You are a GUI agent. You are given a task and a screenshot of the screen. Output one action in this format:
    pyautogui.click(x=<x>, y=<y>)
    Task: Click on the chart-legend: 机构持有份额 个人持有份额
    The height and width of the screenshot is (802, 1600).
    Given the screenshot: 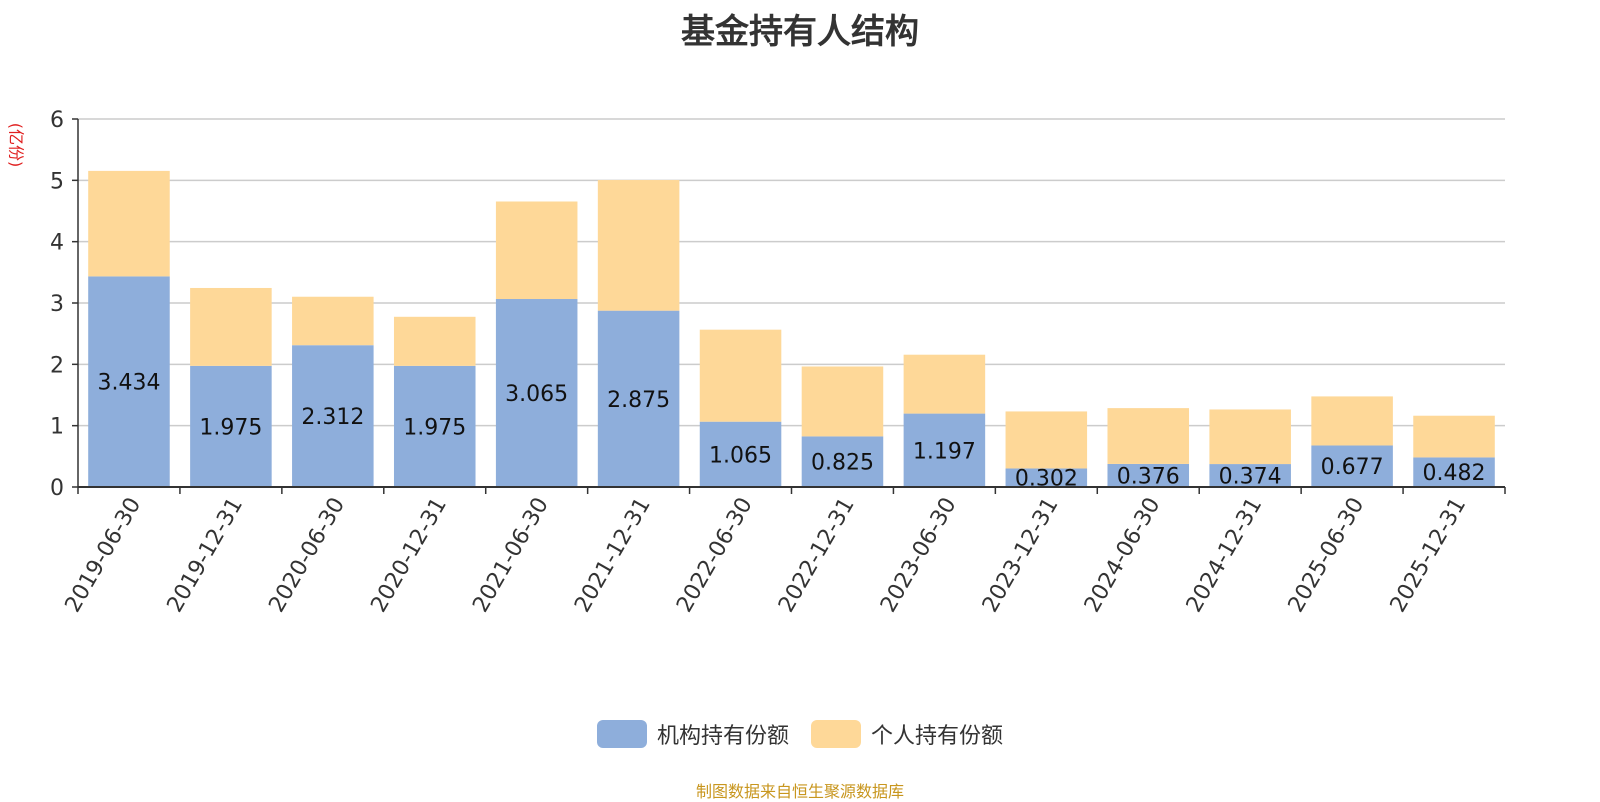 What is the action you would take?
    pyautogui.click(x=800, y=734)
    